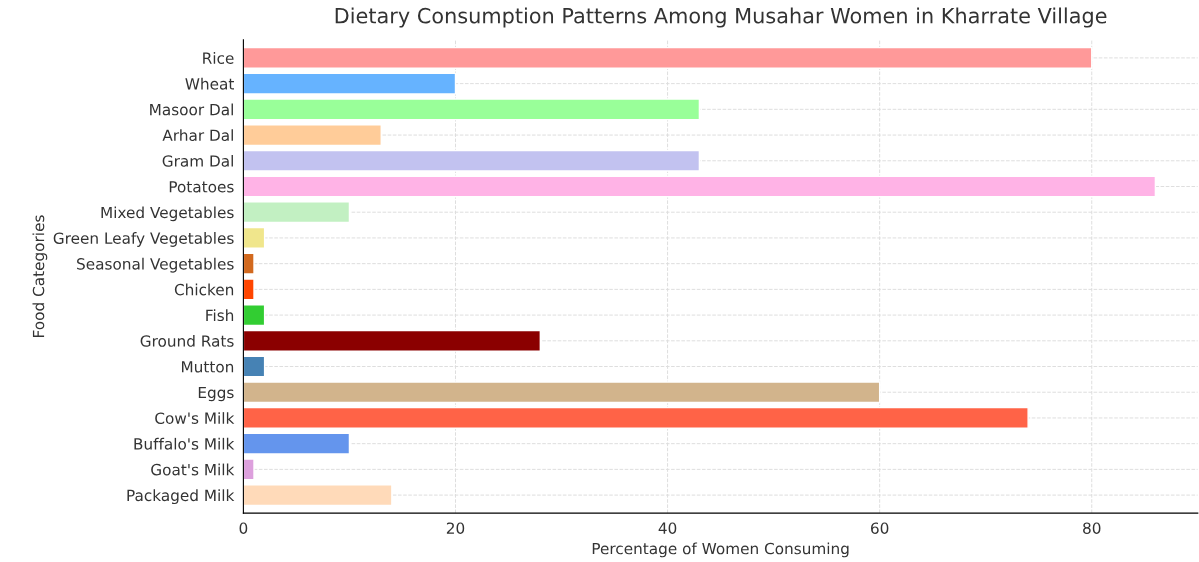 The height and width of the screenshot is (562, 1199). Describe the element at coordinates (187, 340) in the screenshot. I see `y-tick-label: Ground Rats` at that location.